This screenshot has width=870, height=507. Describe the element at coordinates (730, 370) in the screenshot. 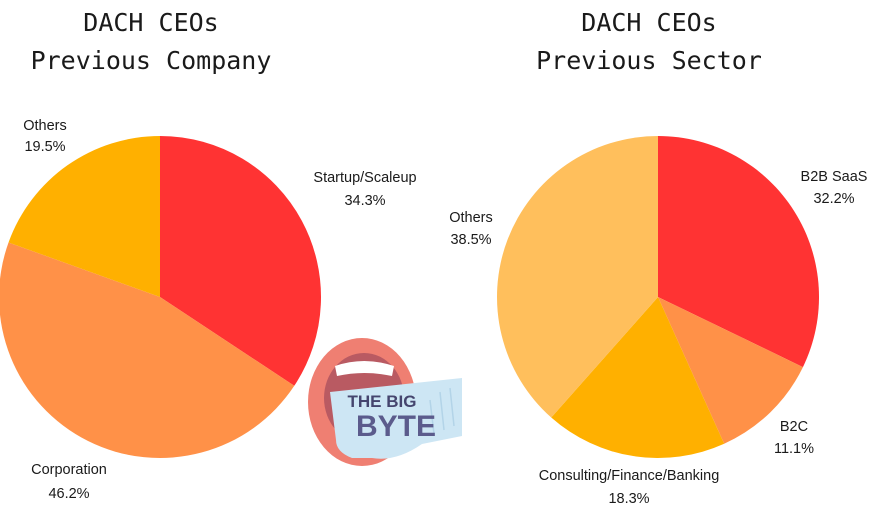

I see `right-pie-slice-b2c` at that location.